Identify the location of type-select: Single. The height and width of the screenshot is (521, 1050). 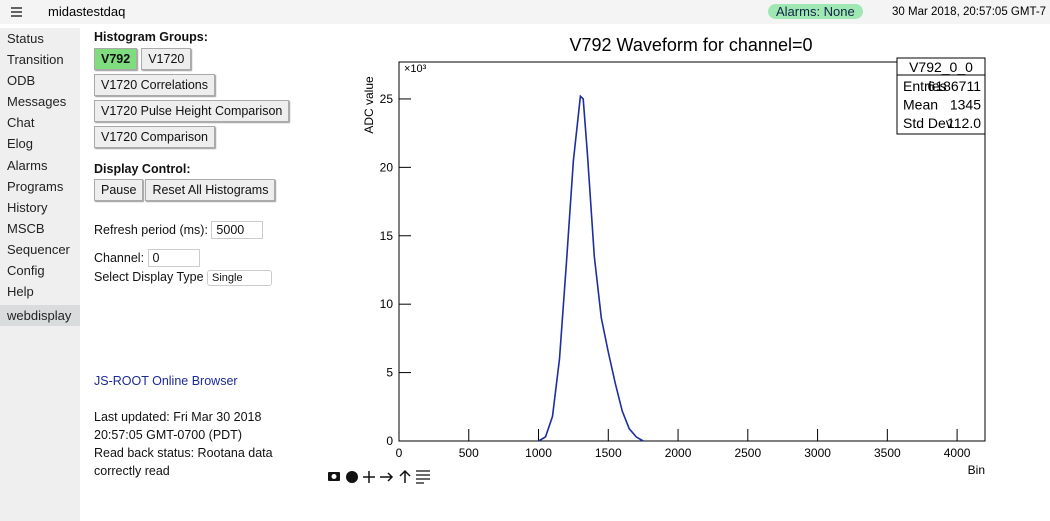
(240, 278).